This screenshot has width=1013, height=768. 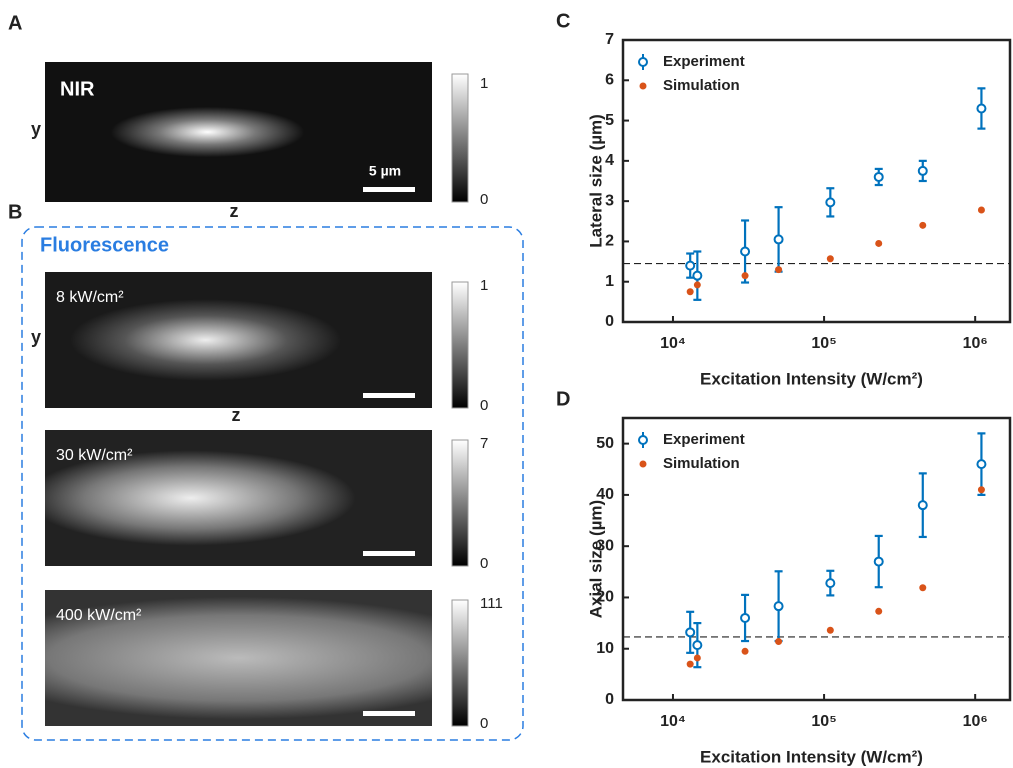 I want to click on panel-label: C, so click(x=563, y=21).